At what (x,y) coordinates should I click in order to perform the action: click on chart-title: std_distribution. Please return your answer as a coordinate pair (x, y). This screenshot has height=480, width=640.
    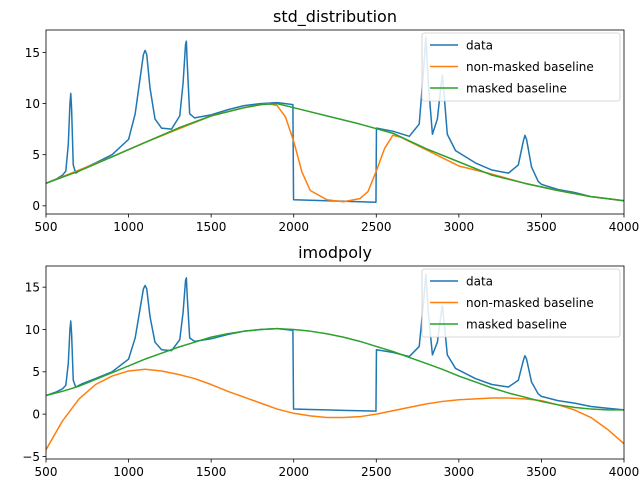
    Looking at the image, I should click on (335, 17).